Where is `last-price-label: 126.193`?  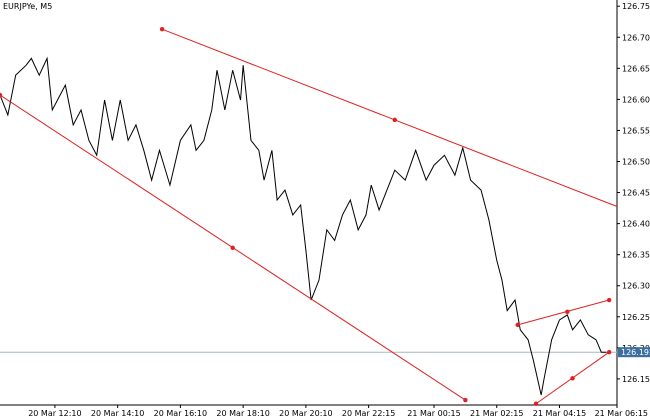 last-price-label: 126.193 is located at coordinates (635, 352).